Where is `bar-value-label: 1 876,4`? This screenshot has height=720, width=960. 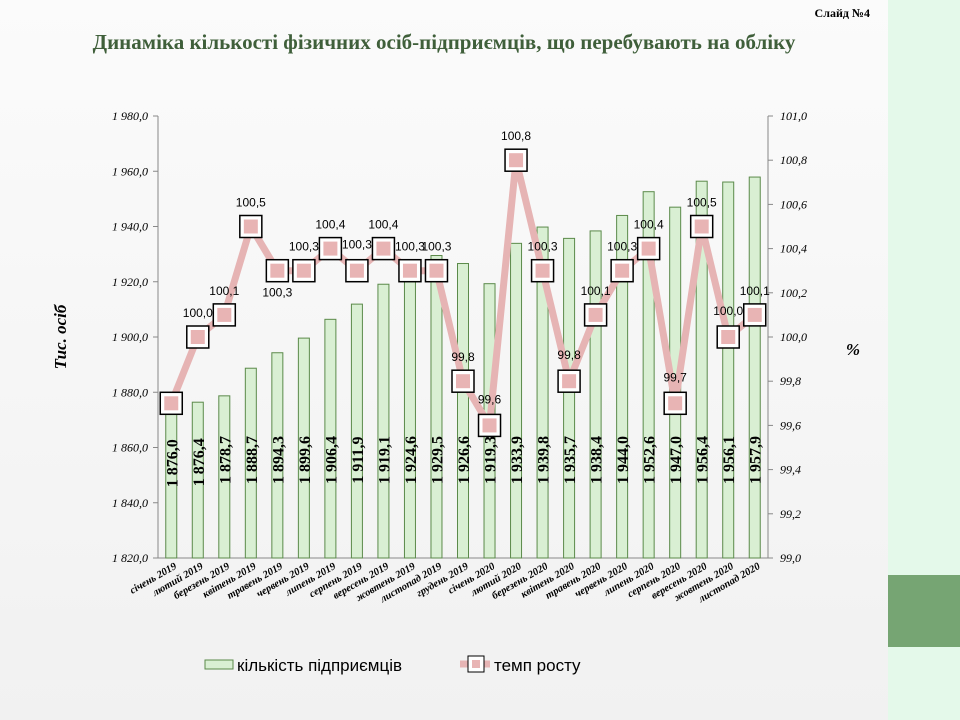 bar-value-label: 1 876,4 is located at coordinates (199, 462).